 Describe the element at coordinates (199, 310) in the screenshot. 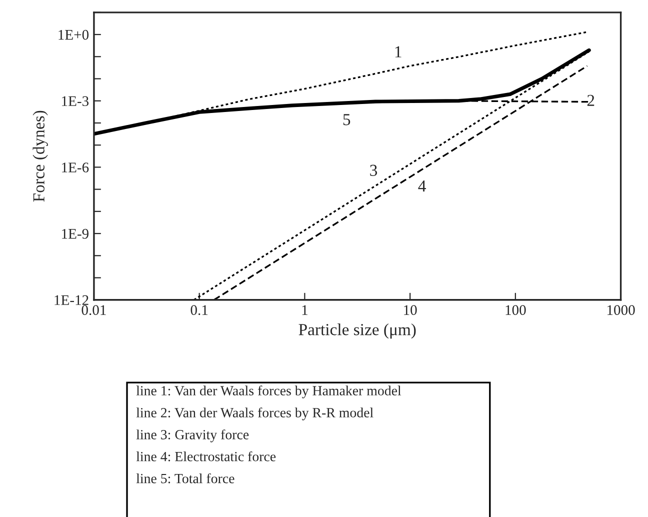

I see `x-tick-label: 0.1` at that location.